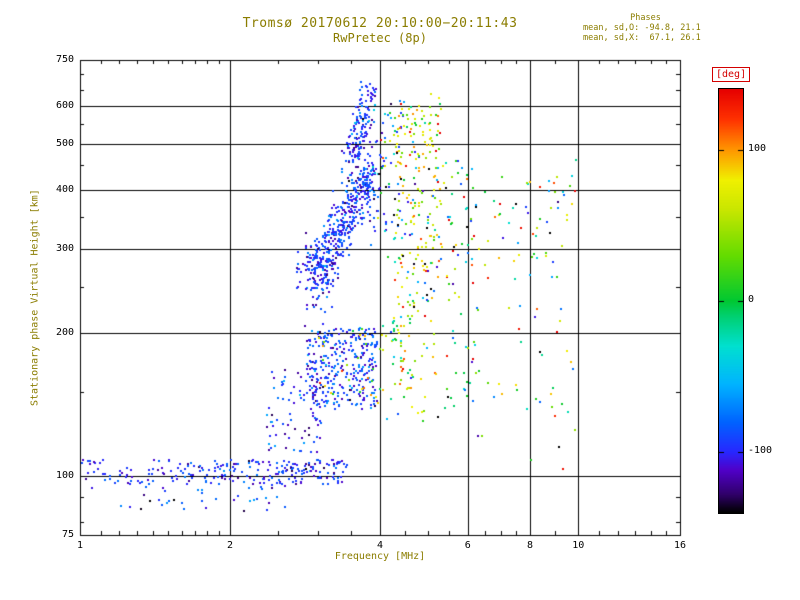 Image resolution: width=800 pixels, height=600 pixels. What do you see at coordinates (760, 451) in the screenshot?
I see `colorbar-tick-label: -100` at bounding box center [760, 451].